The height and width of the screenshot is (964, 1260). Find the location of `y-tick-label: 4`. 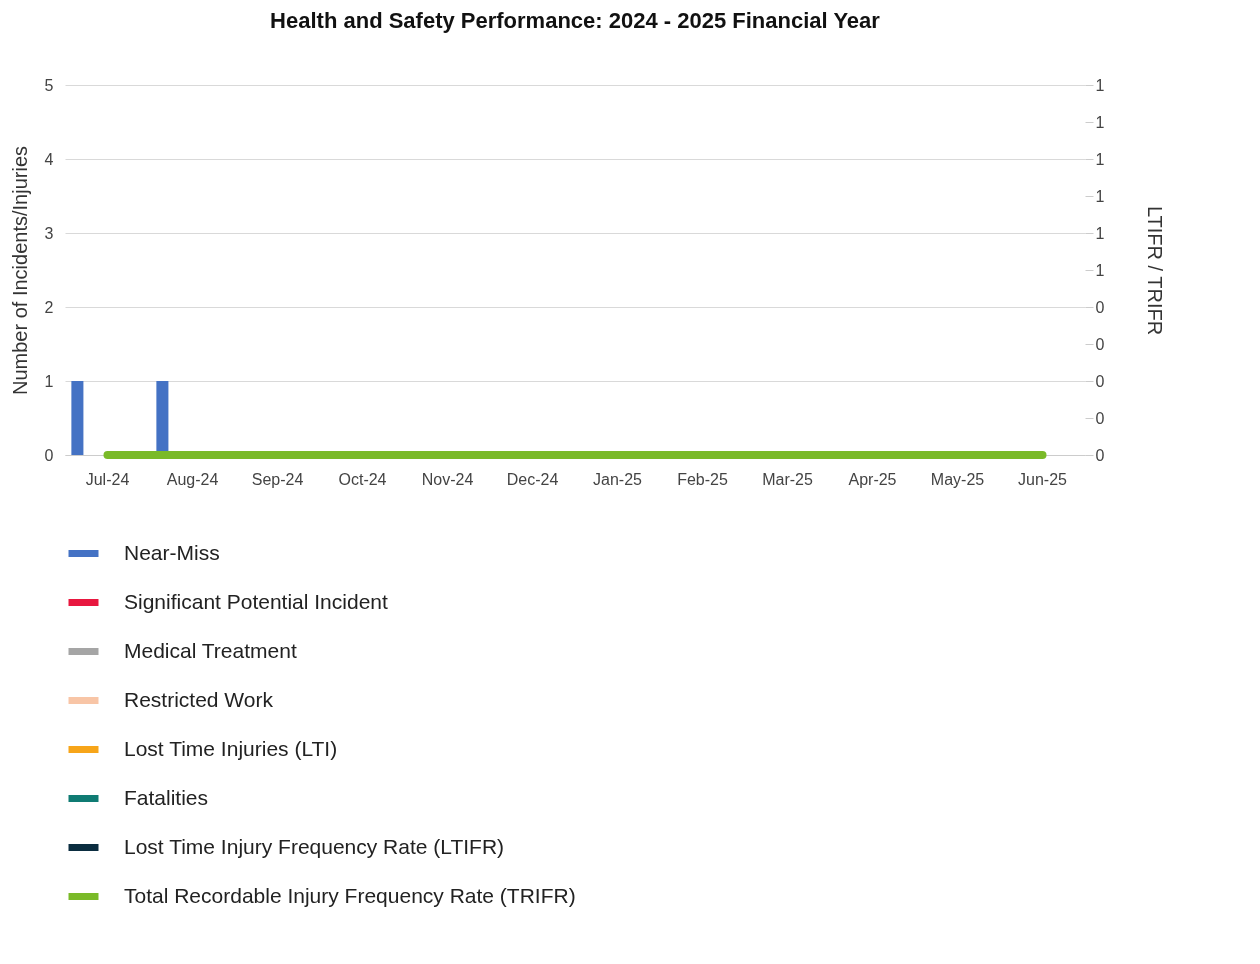

y-tick-label: 4 is located at coordinates (49, 159).